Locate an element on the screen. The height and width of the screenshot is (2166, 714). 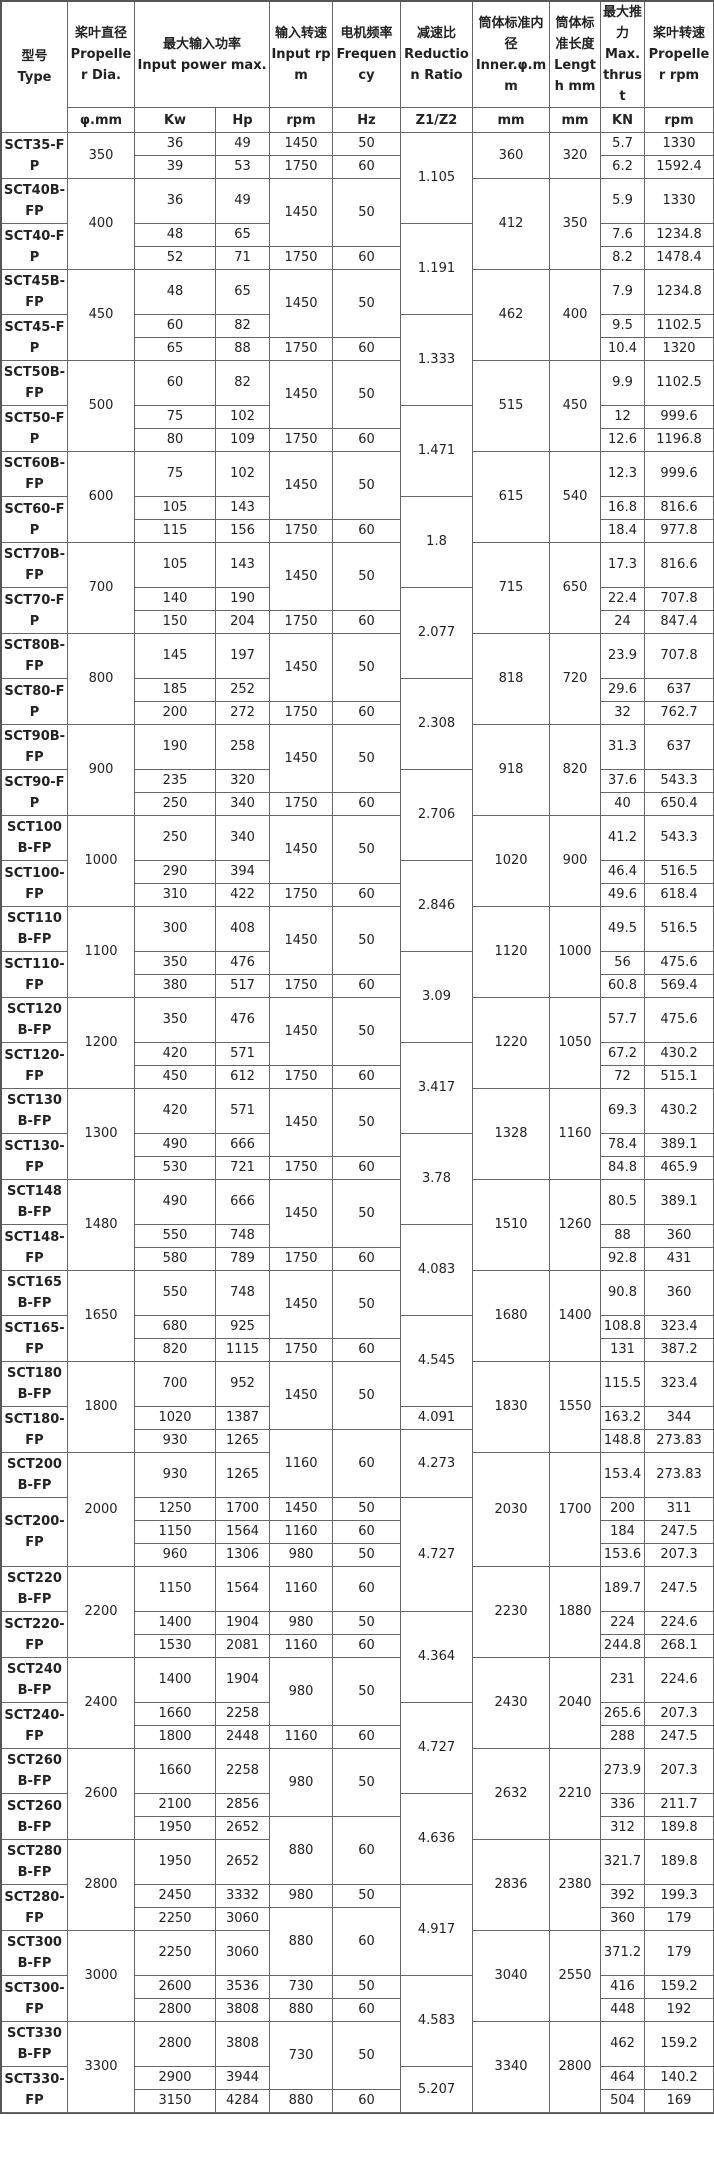
cell-thrust: 24 is located at coordinates (623, 622).